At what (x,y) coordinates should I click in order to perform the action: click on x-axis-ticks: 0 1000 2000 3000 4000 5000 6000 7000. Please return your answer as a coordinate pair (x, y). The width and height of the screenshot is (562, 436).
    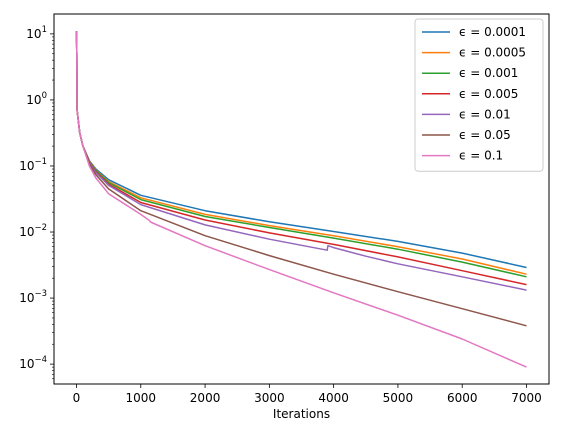
    Looking at the image, I should click on (307, 394).